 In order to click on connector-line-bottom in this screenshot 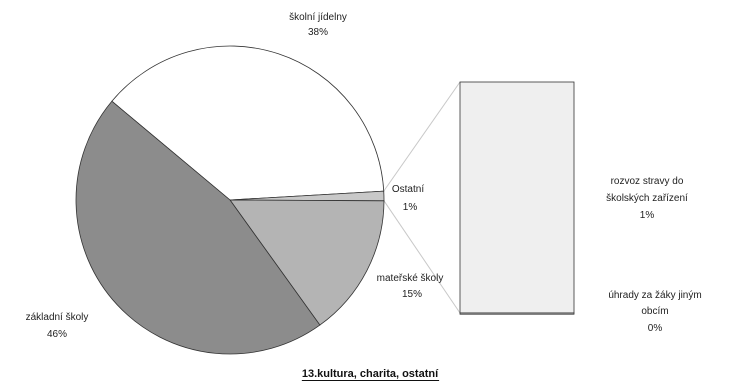, I will do `click(422, 257)`.